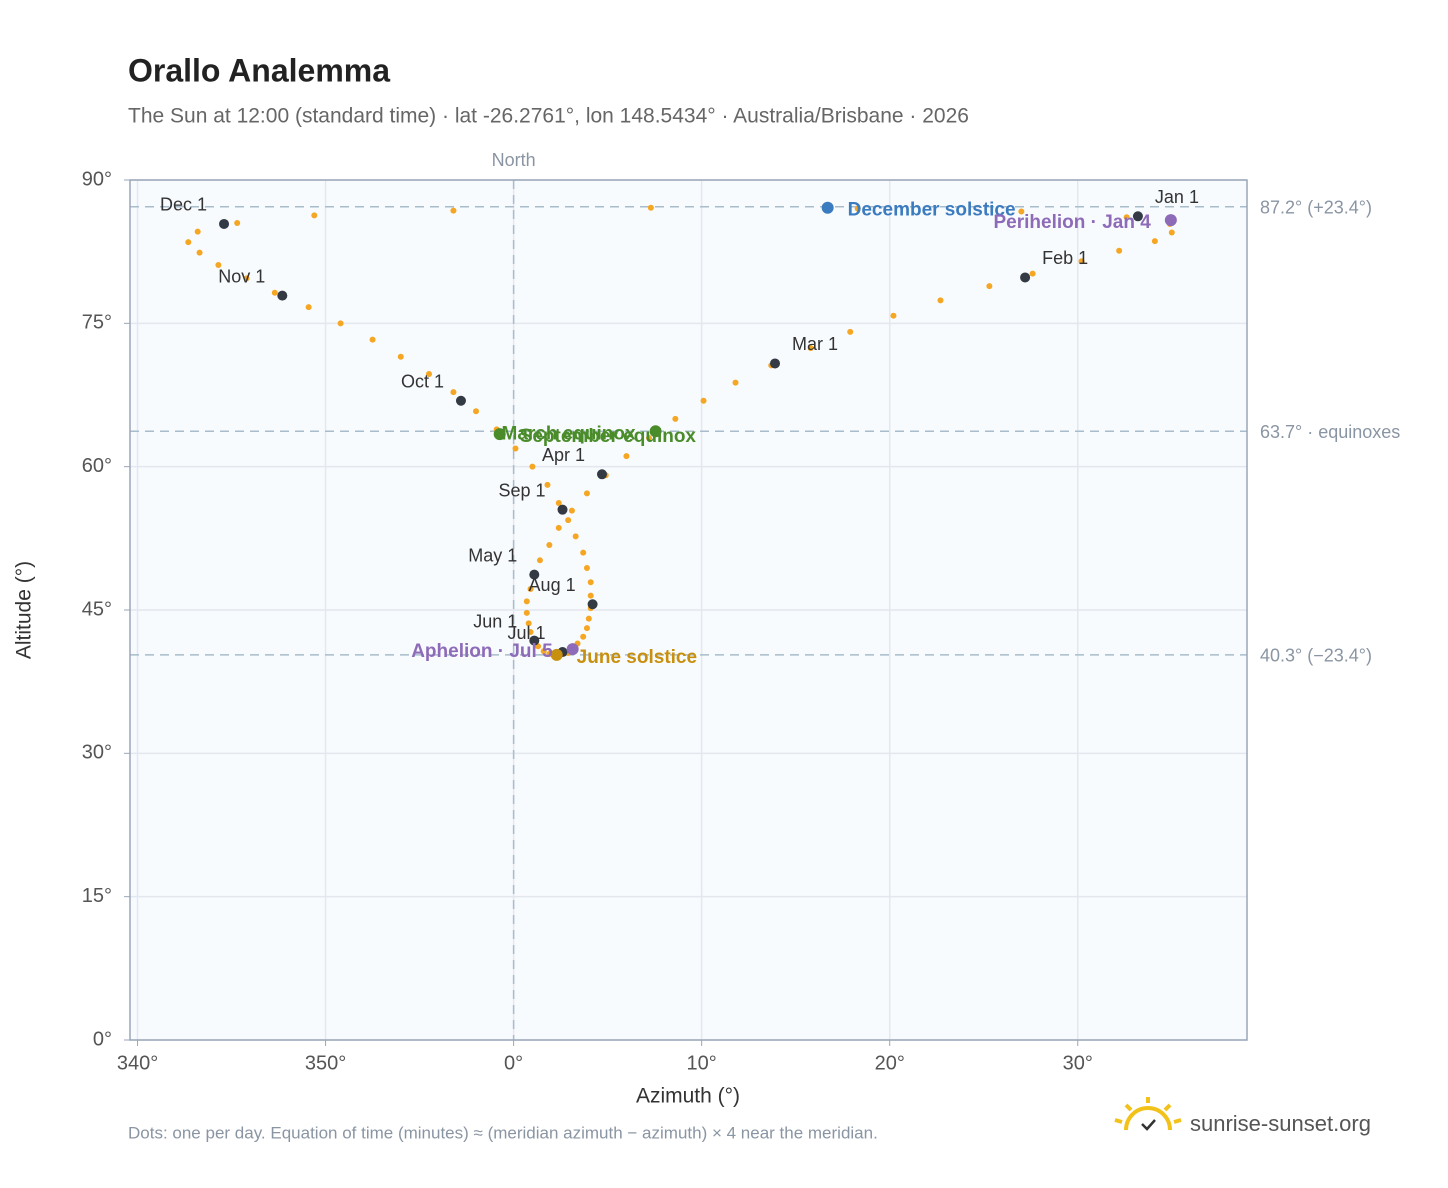 This screenshot has height=1188, width=1448. Describe the element at coordinates (325, 1063) in the screenshot. I see `x-tick-label: 350°` at that location.